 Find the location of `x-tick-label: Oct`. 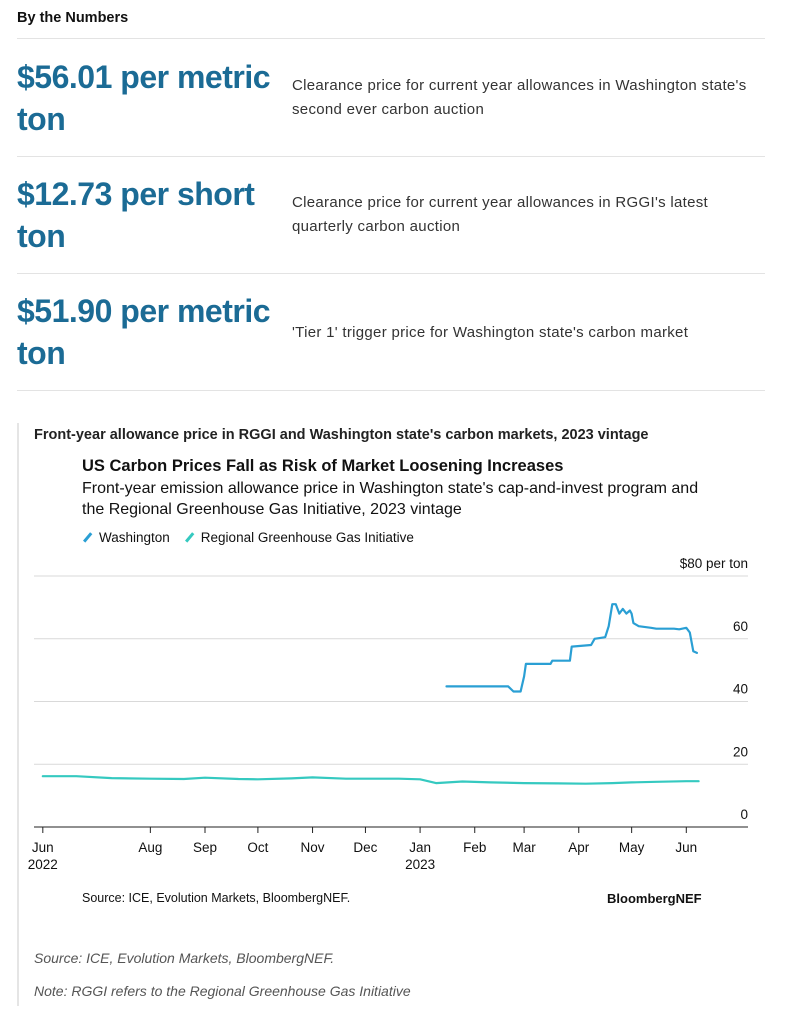

x-tick-label: Oct is located at coordinates (257, 847).